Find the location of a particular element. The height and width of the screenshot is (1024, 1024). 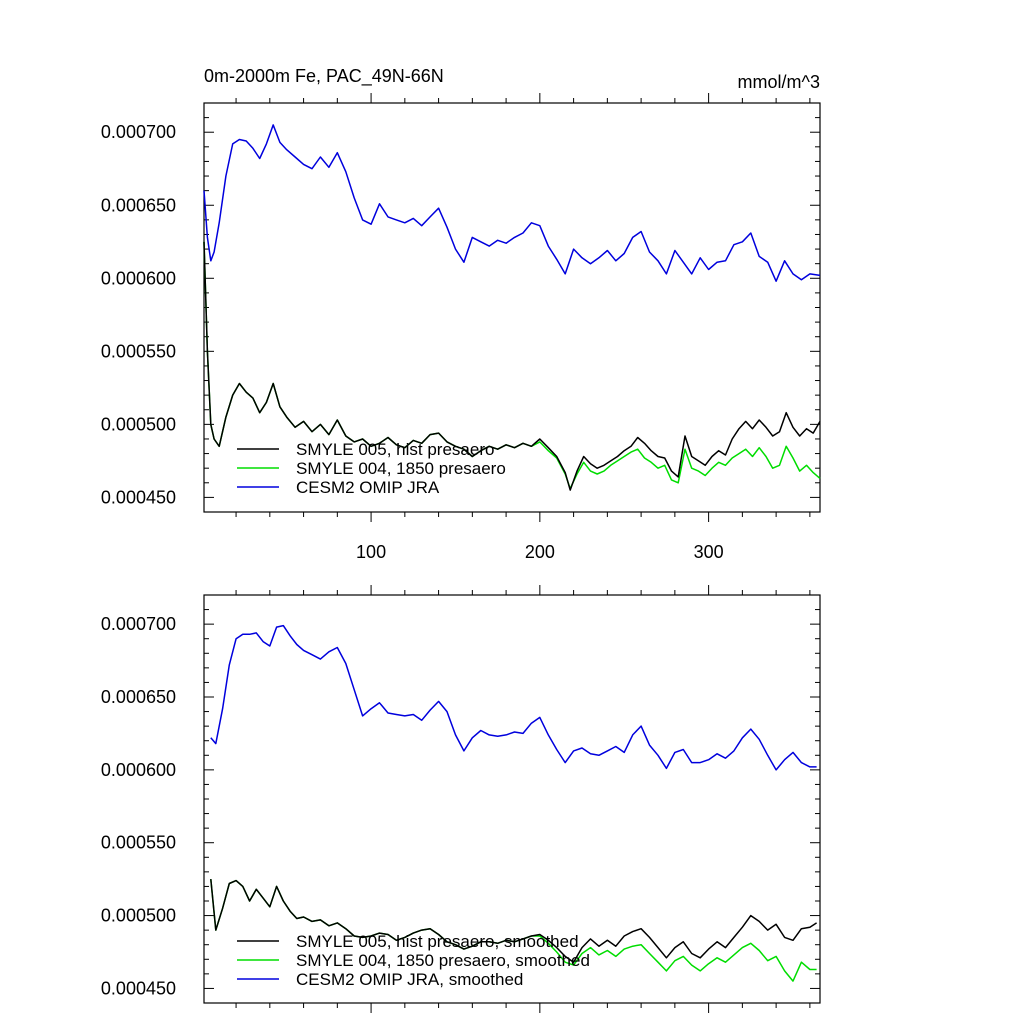

x-tick-label: 300 is located at coordinates (709, 552).